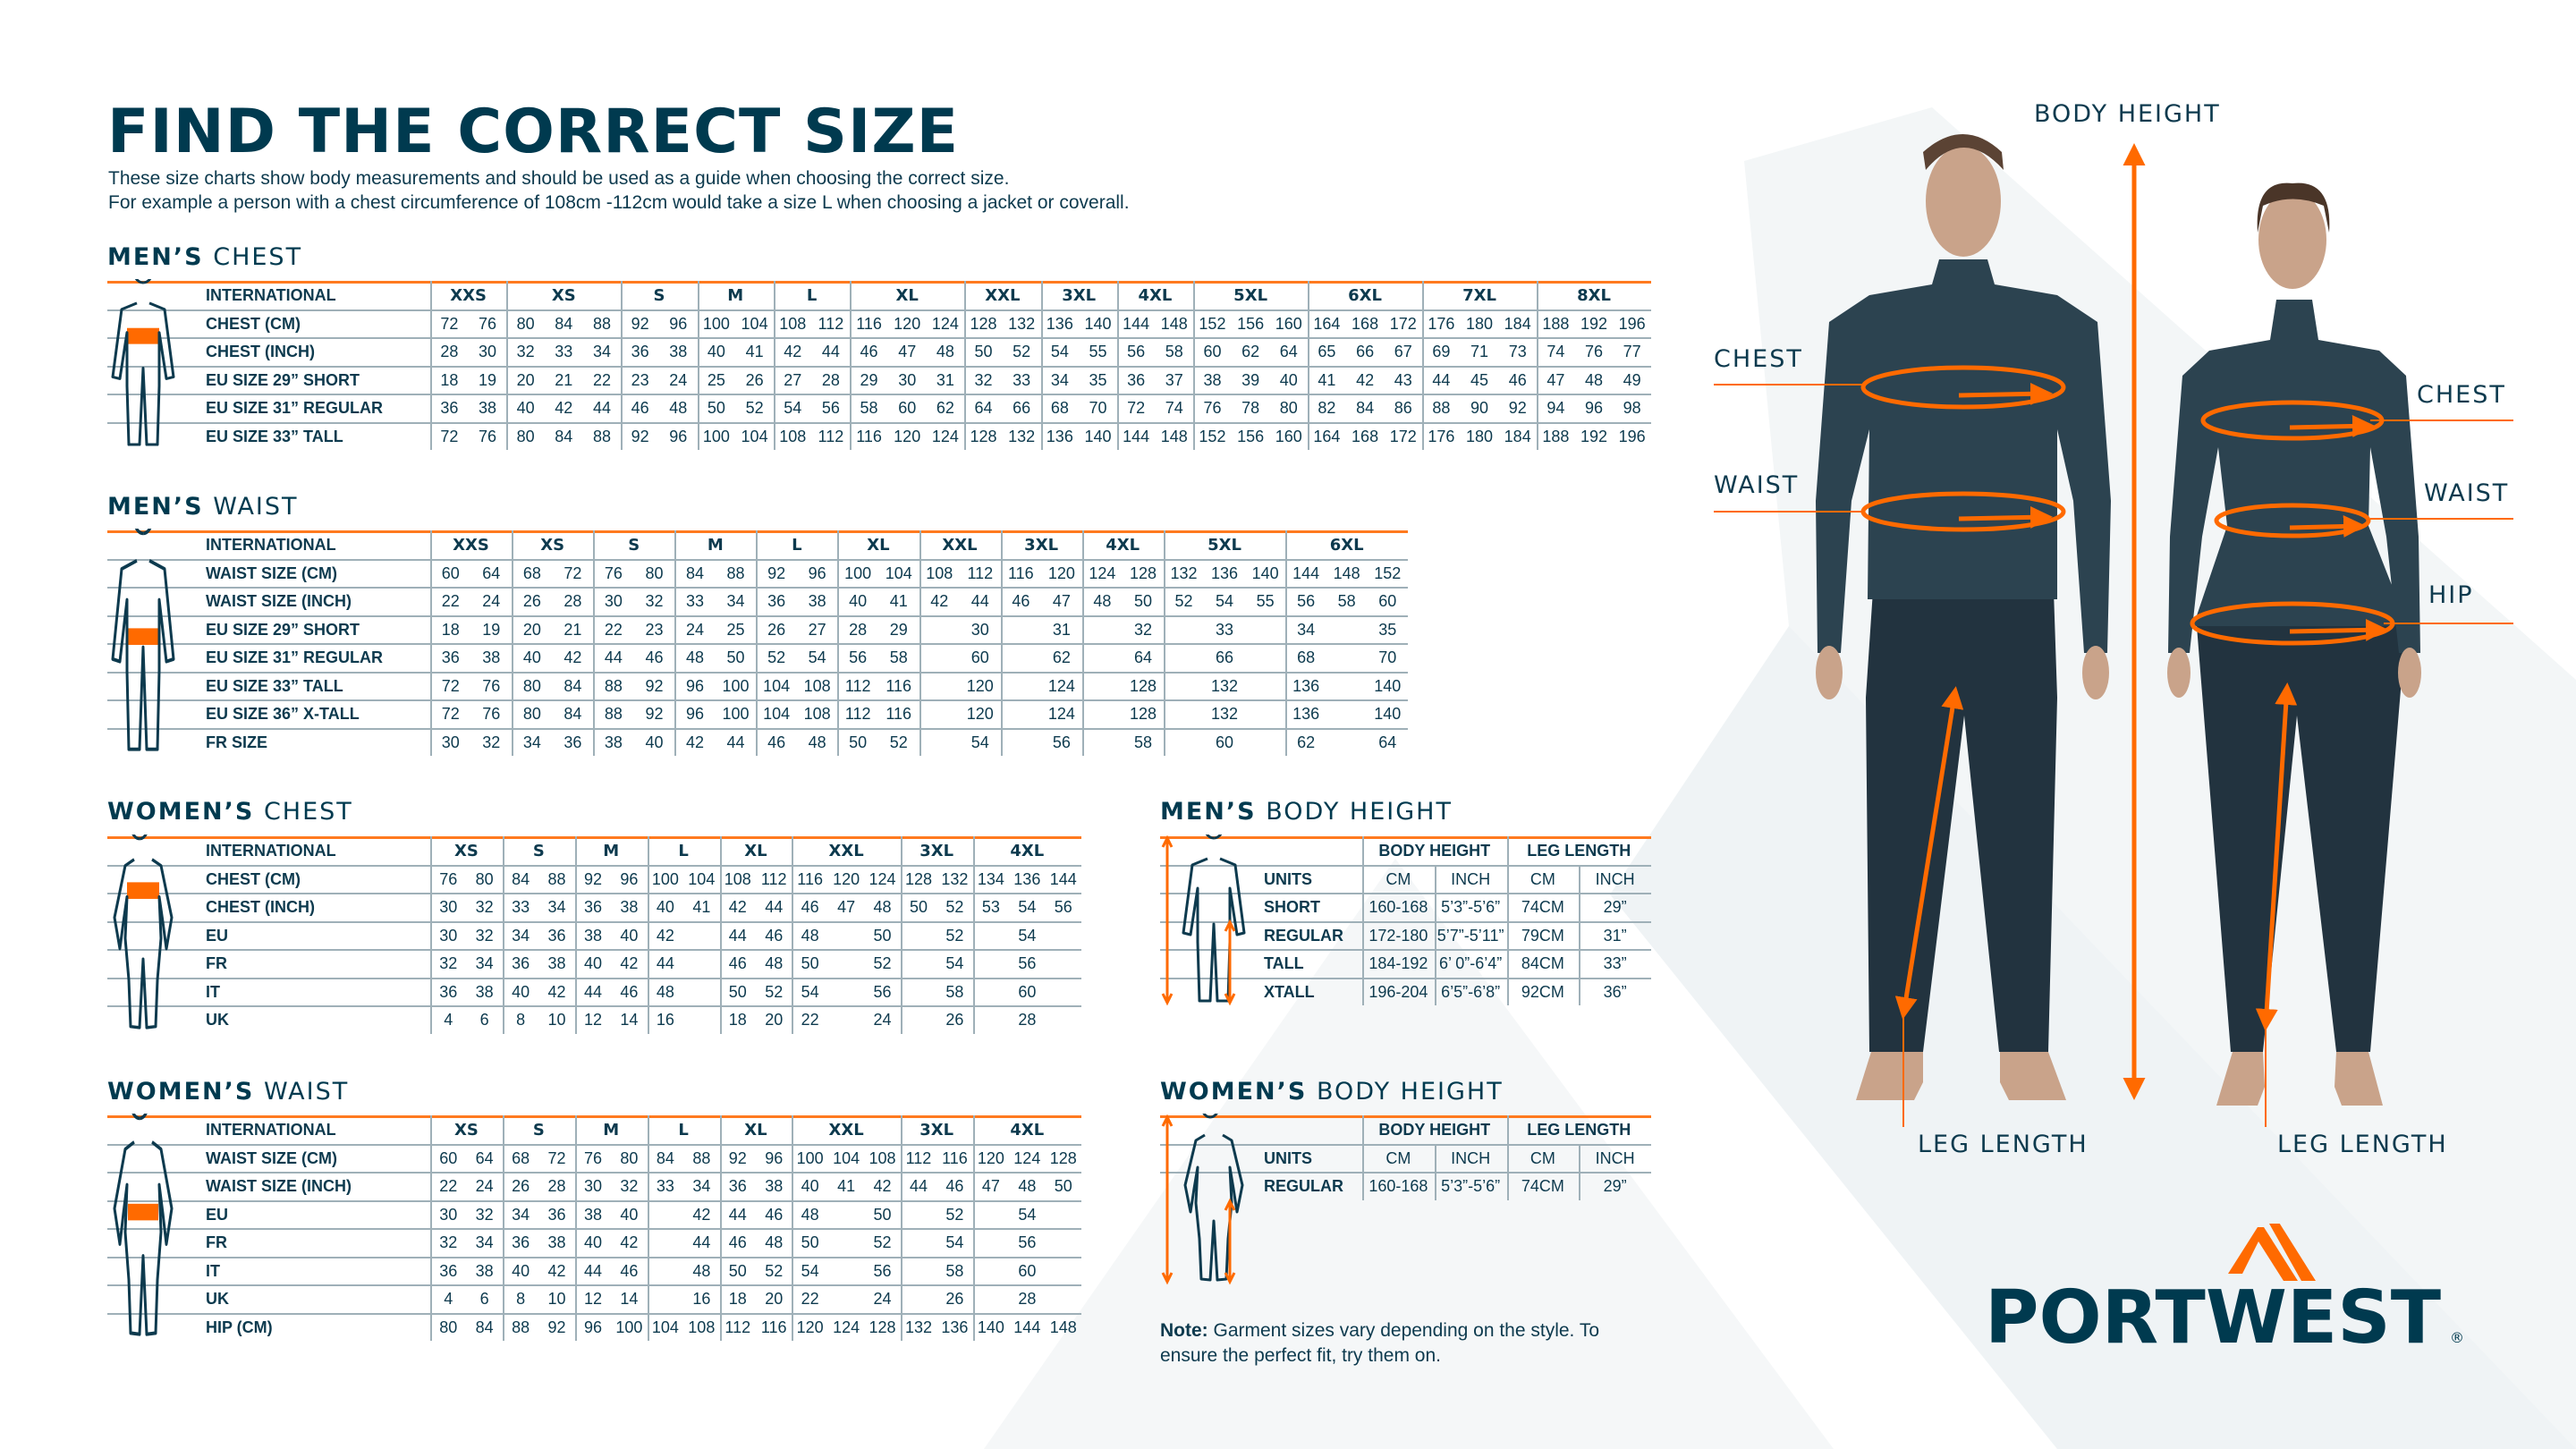  Describe the element at coordinates (521, 1157) in the screenshot. I see `table-cell: 68` at that location.